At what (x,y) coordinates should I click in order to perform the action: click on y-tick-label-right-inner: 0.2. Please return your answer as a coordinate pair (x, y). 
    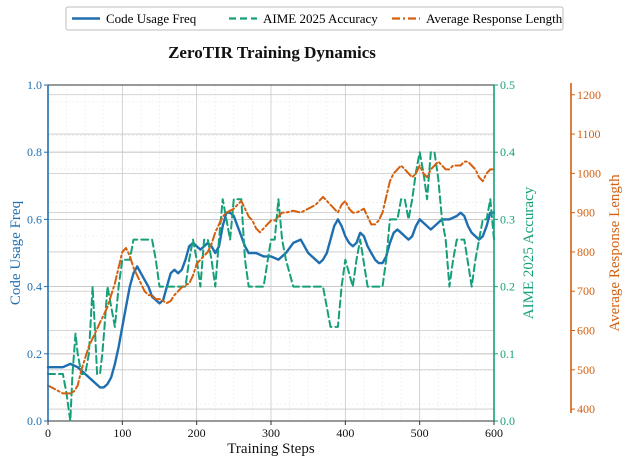
    Looking at the image, I should click on (507, 287).